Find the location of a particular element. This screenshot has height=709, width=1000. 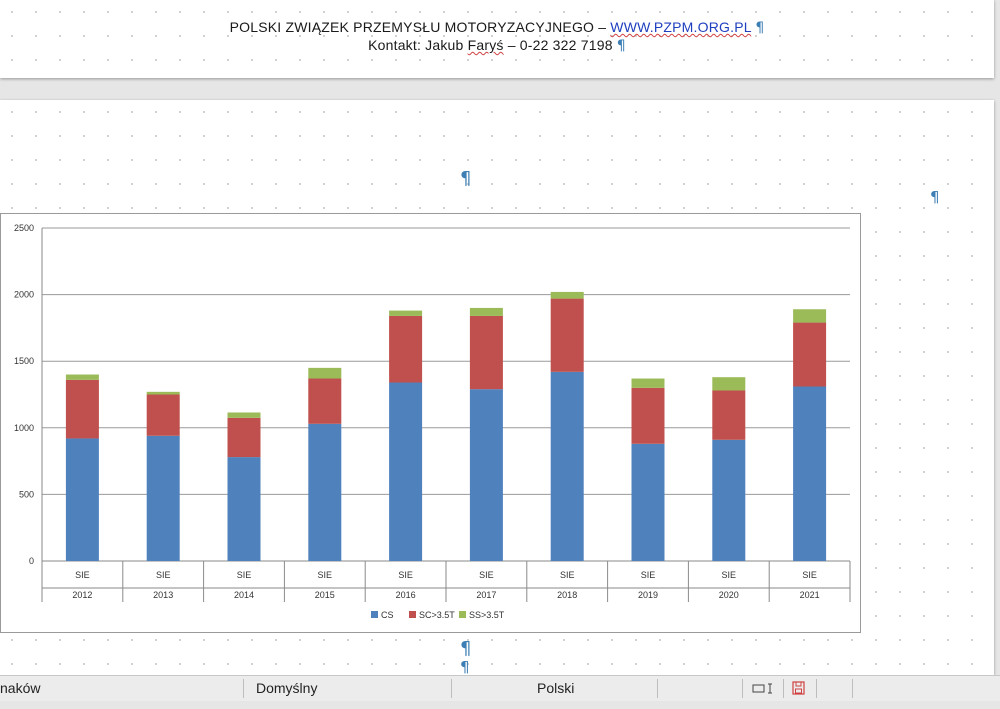

status-bar: naków Domyślny Polski is located at coordinates (500, 688).